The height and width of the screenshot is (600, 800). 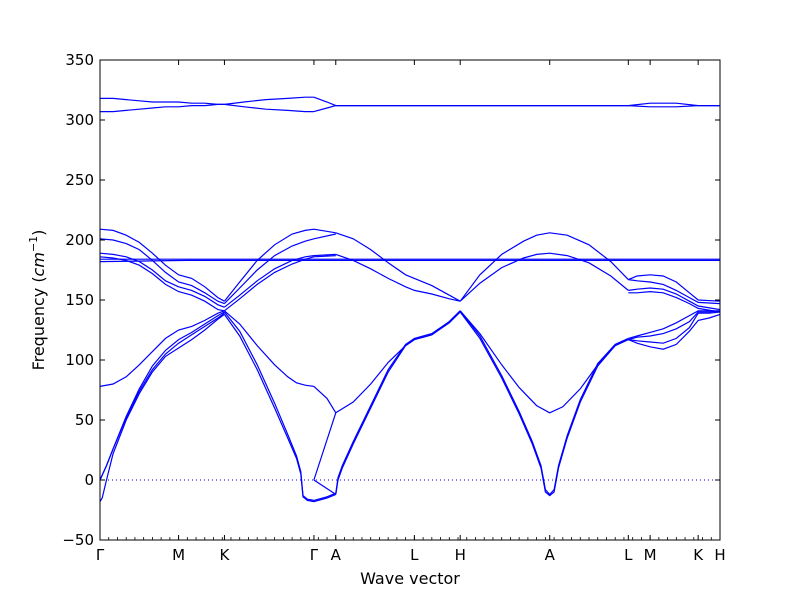 I want to click on y-axis-label-text: Frequency (, so click(x=38, y=323).